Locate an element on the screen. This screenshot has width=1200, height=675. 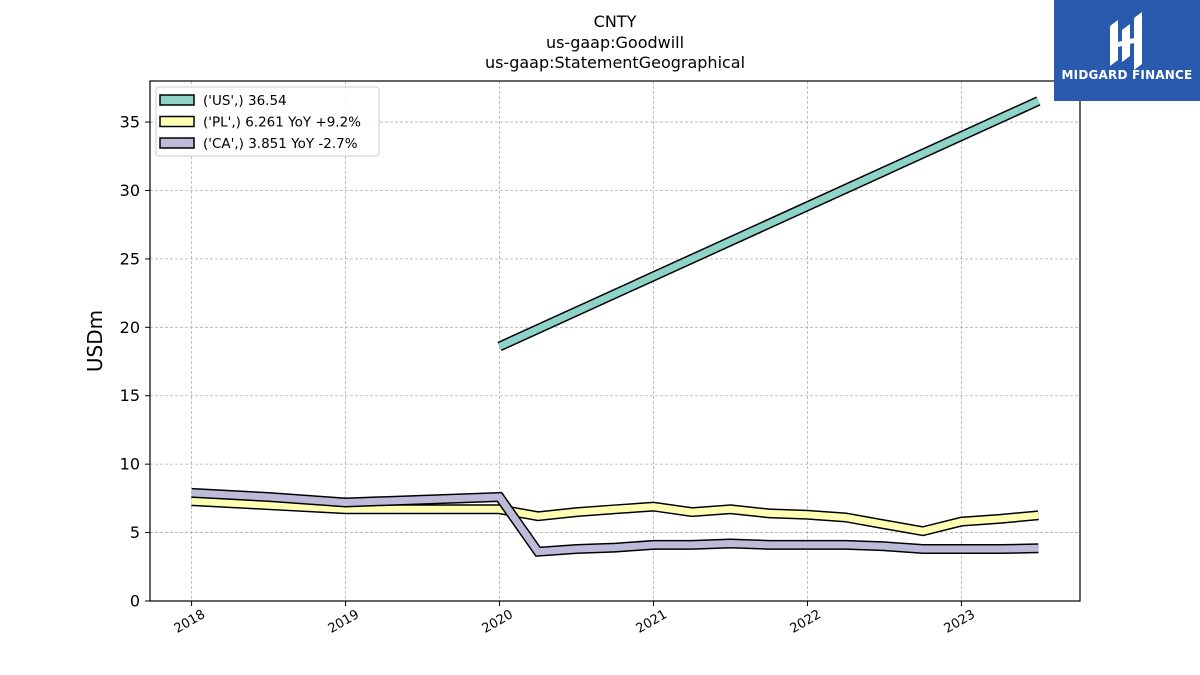
y-tick-label: 25 is located at coordinates (130, 258).